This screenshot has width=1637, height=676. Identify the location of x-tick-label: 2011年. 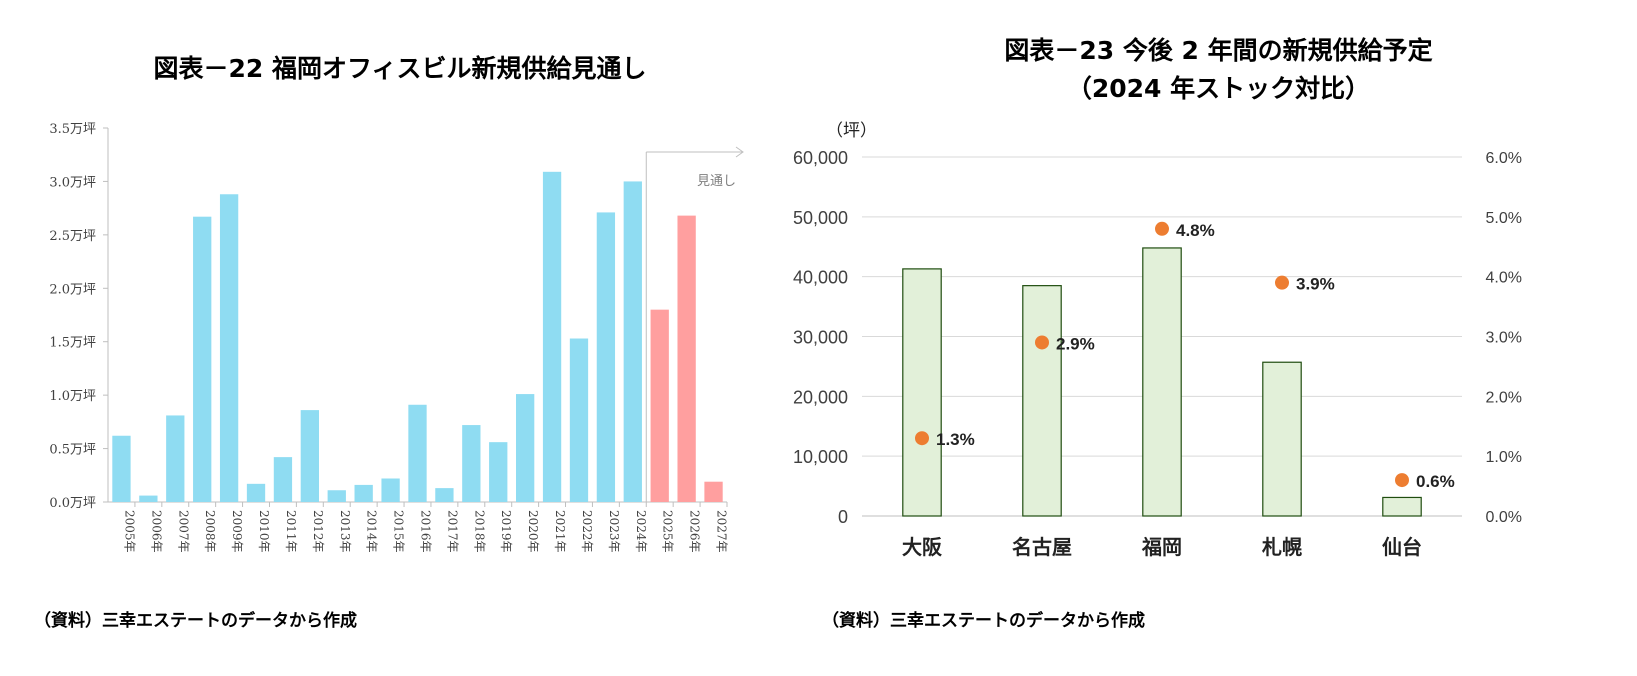
(291, 531).